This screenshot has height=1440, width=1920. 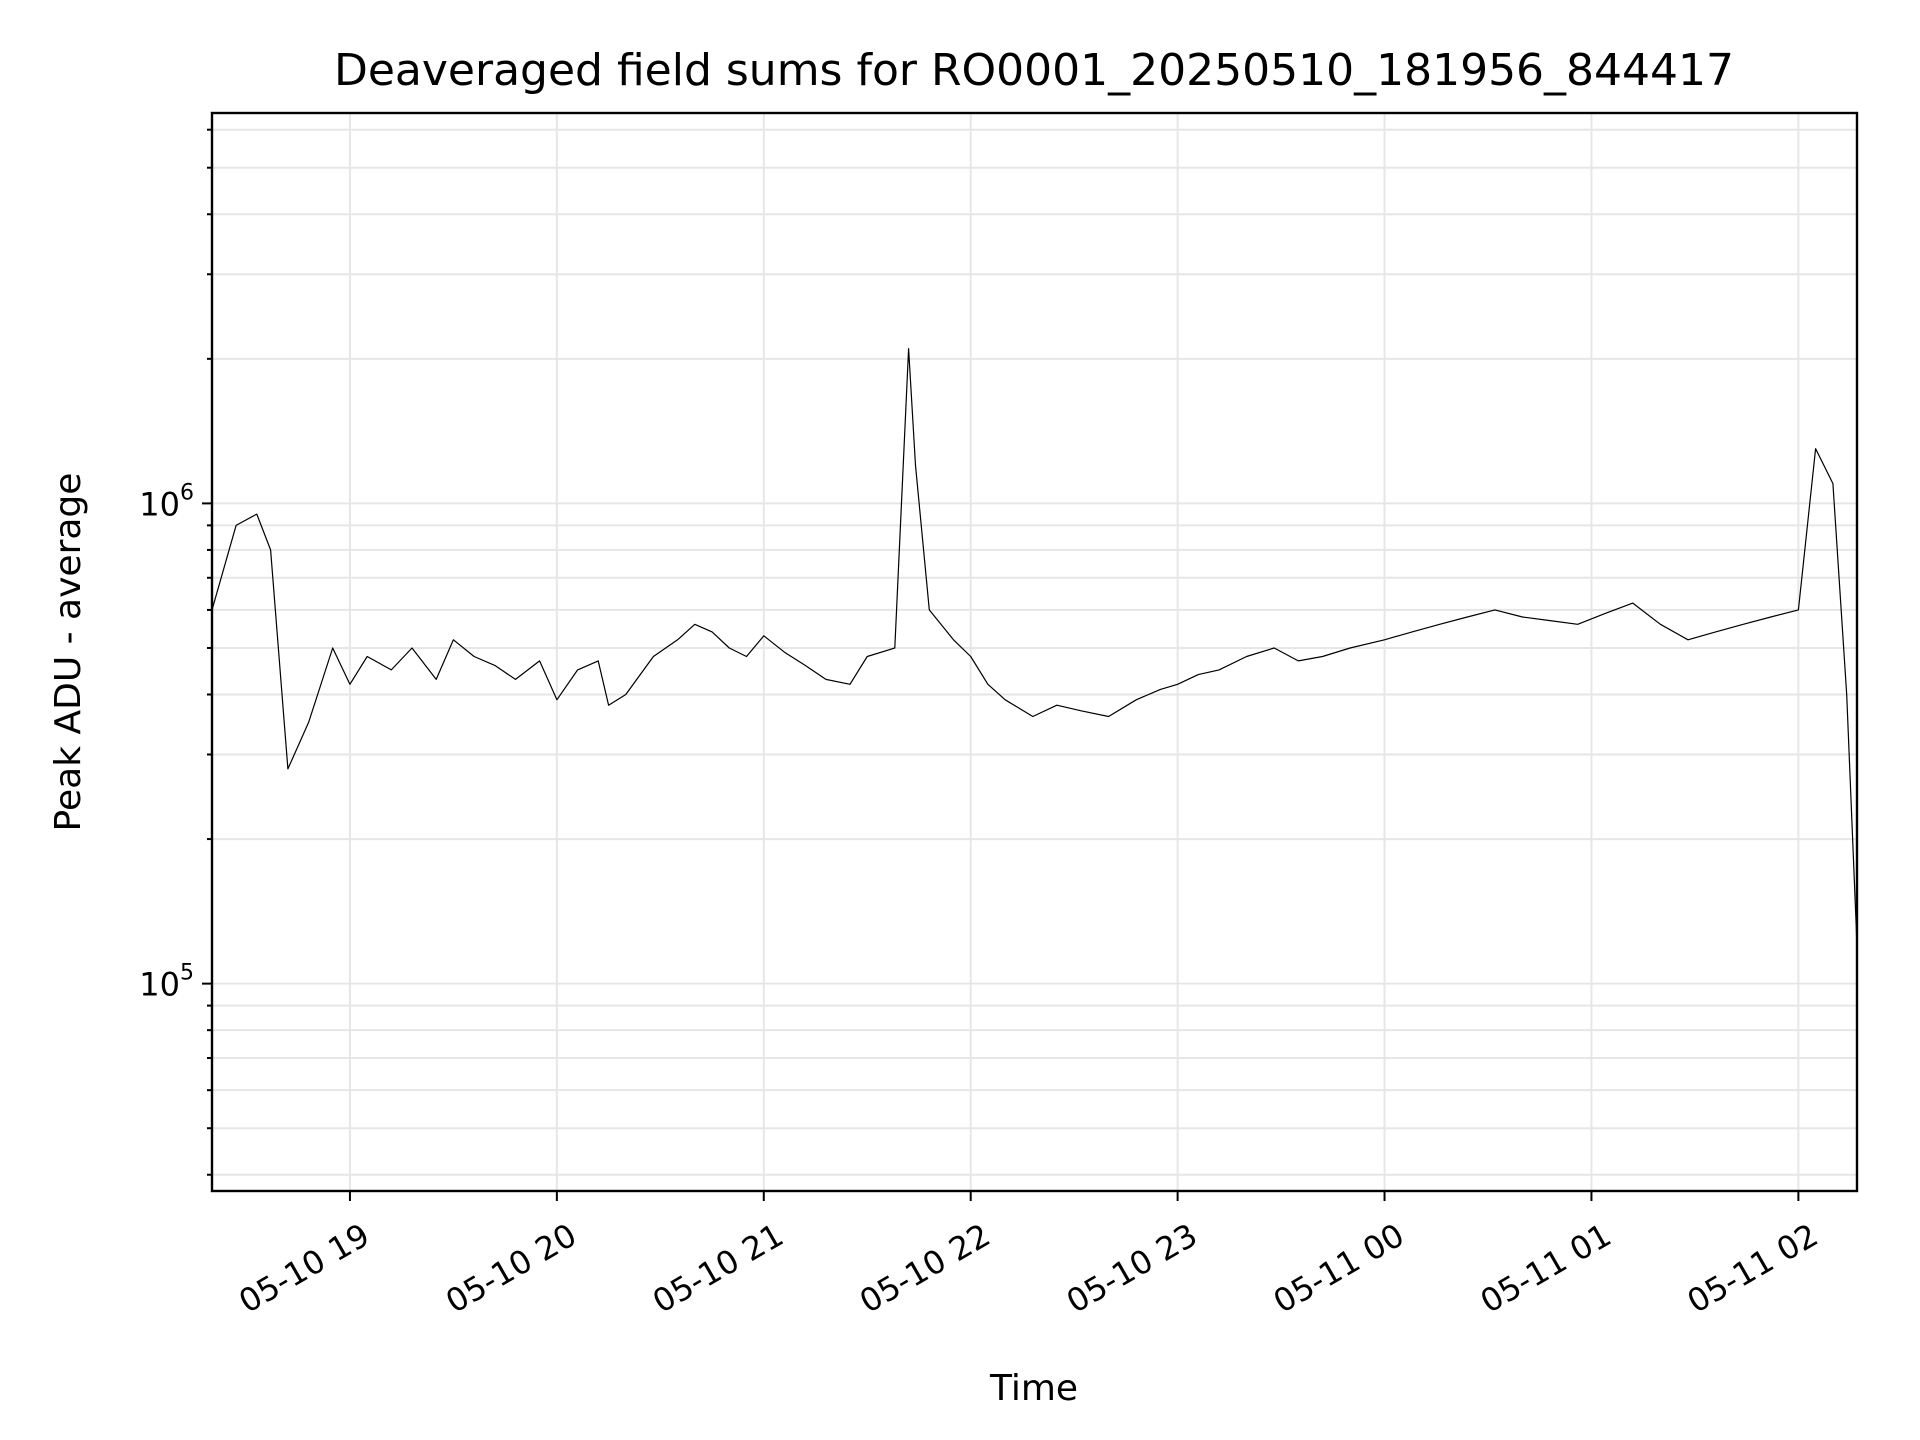 I want to click on y-tick-label: 10⁵, so click(x=166, y=982).